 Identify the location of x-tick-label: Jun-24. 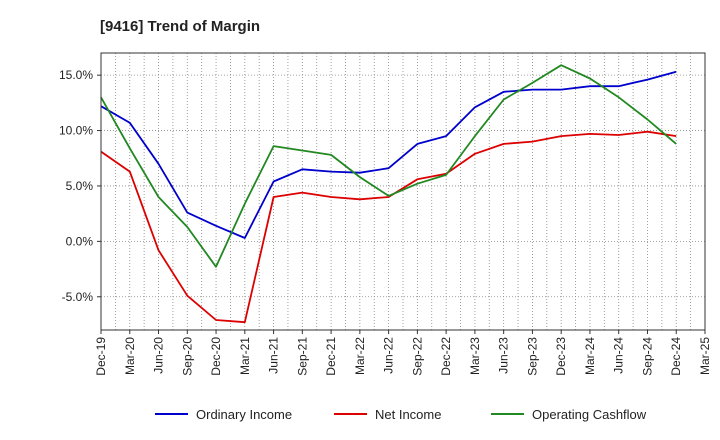
(619, 355).